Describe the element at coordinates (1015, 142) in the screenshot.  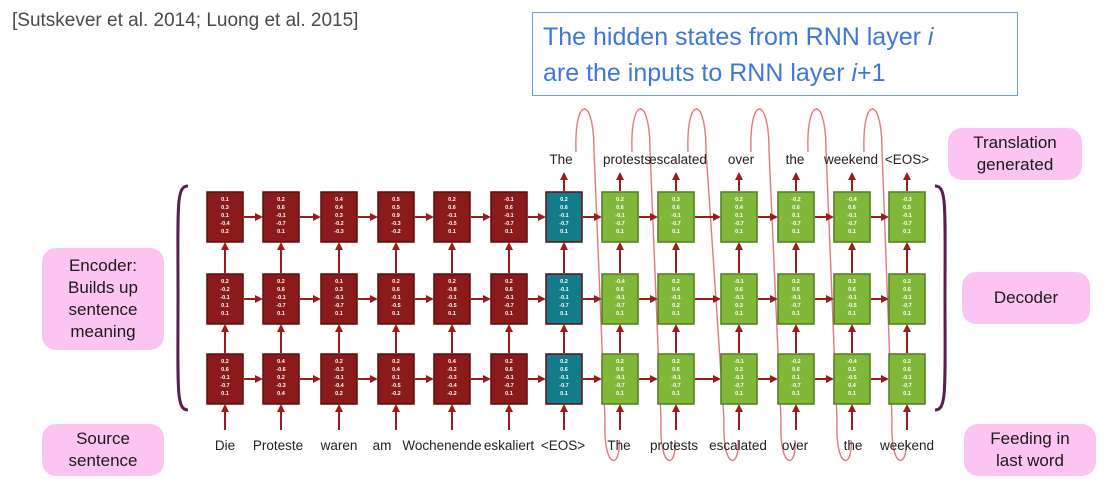
I see `translation-label-line-1: Translation` at that location.